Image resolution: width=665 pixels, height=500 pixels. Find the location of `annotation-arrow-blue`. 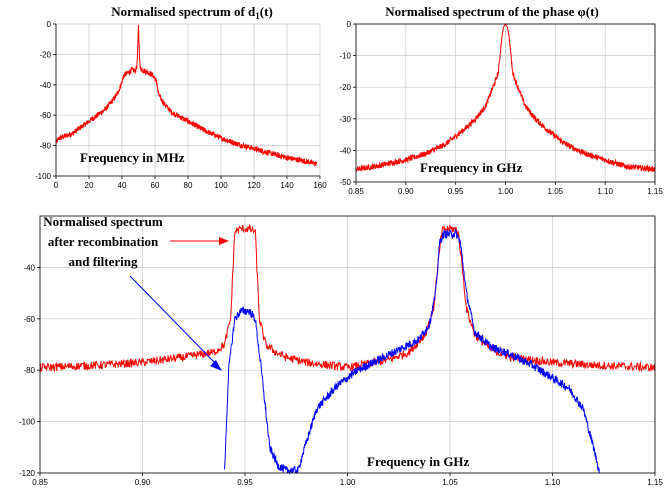

annotation-arrow-blue is located at coordinates (173, 320).